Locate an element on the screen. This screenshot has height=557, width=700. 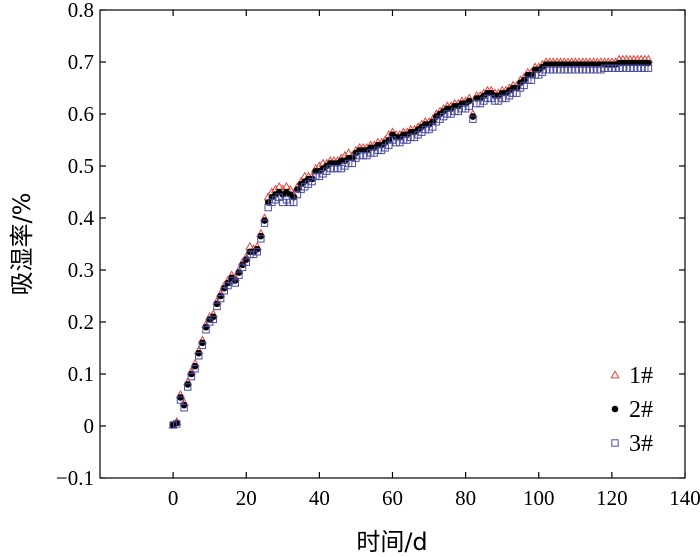
y-tick-label: 0.8 is located at coordinates (81, 11).